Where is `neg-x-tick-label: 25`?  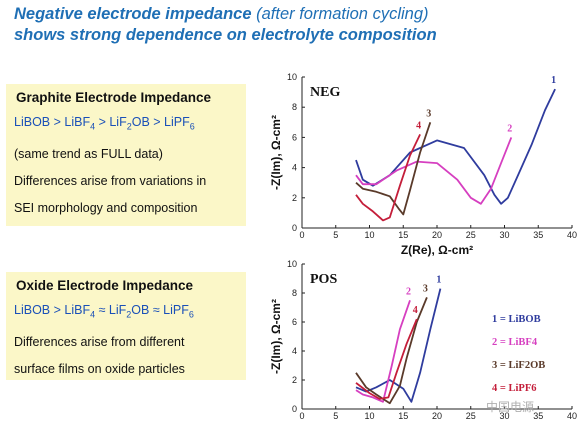 neg-x-tick-label: 25 is located at coordinates (471, 235).